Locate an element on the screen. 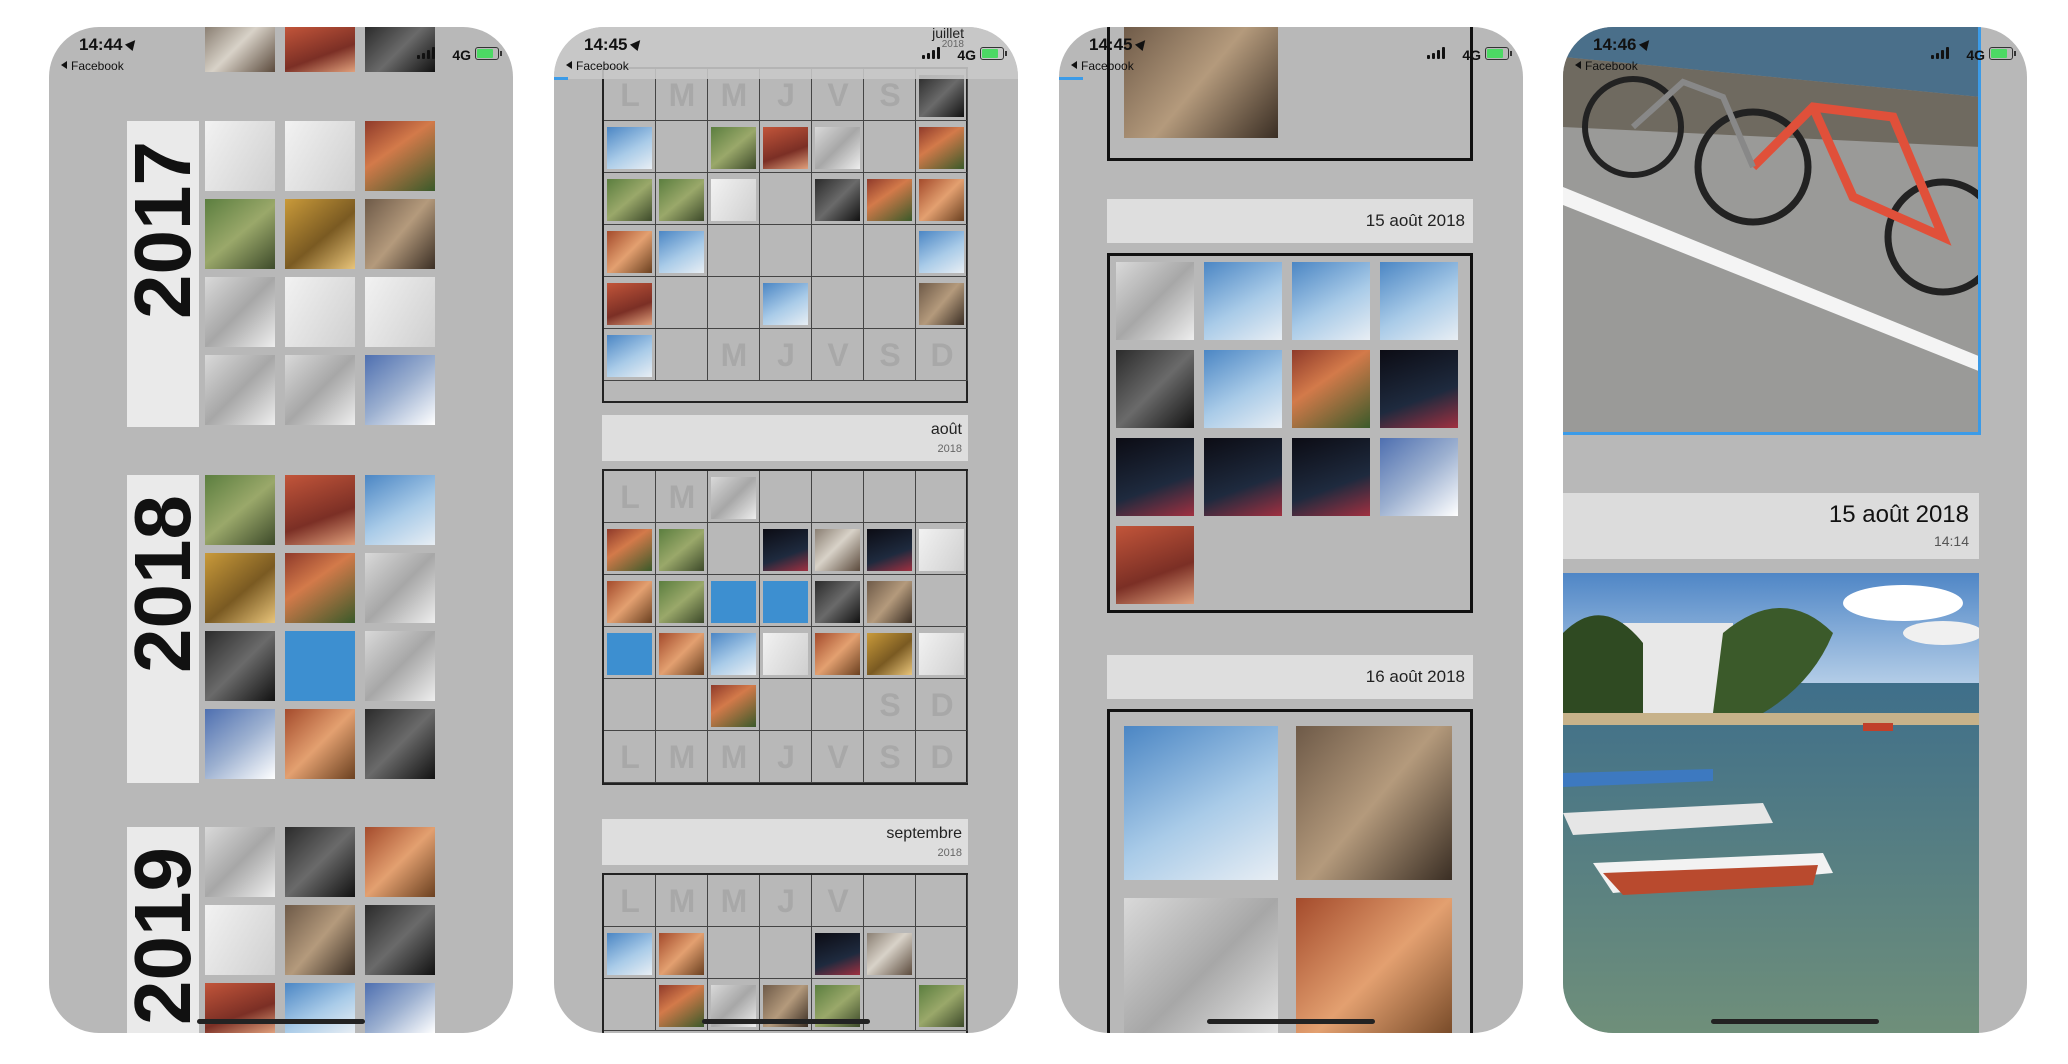  year-label-2019: 2019 is located at coordinates (162, 930).